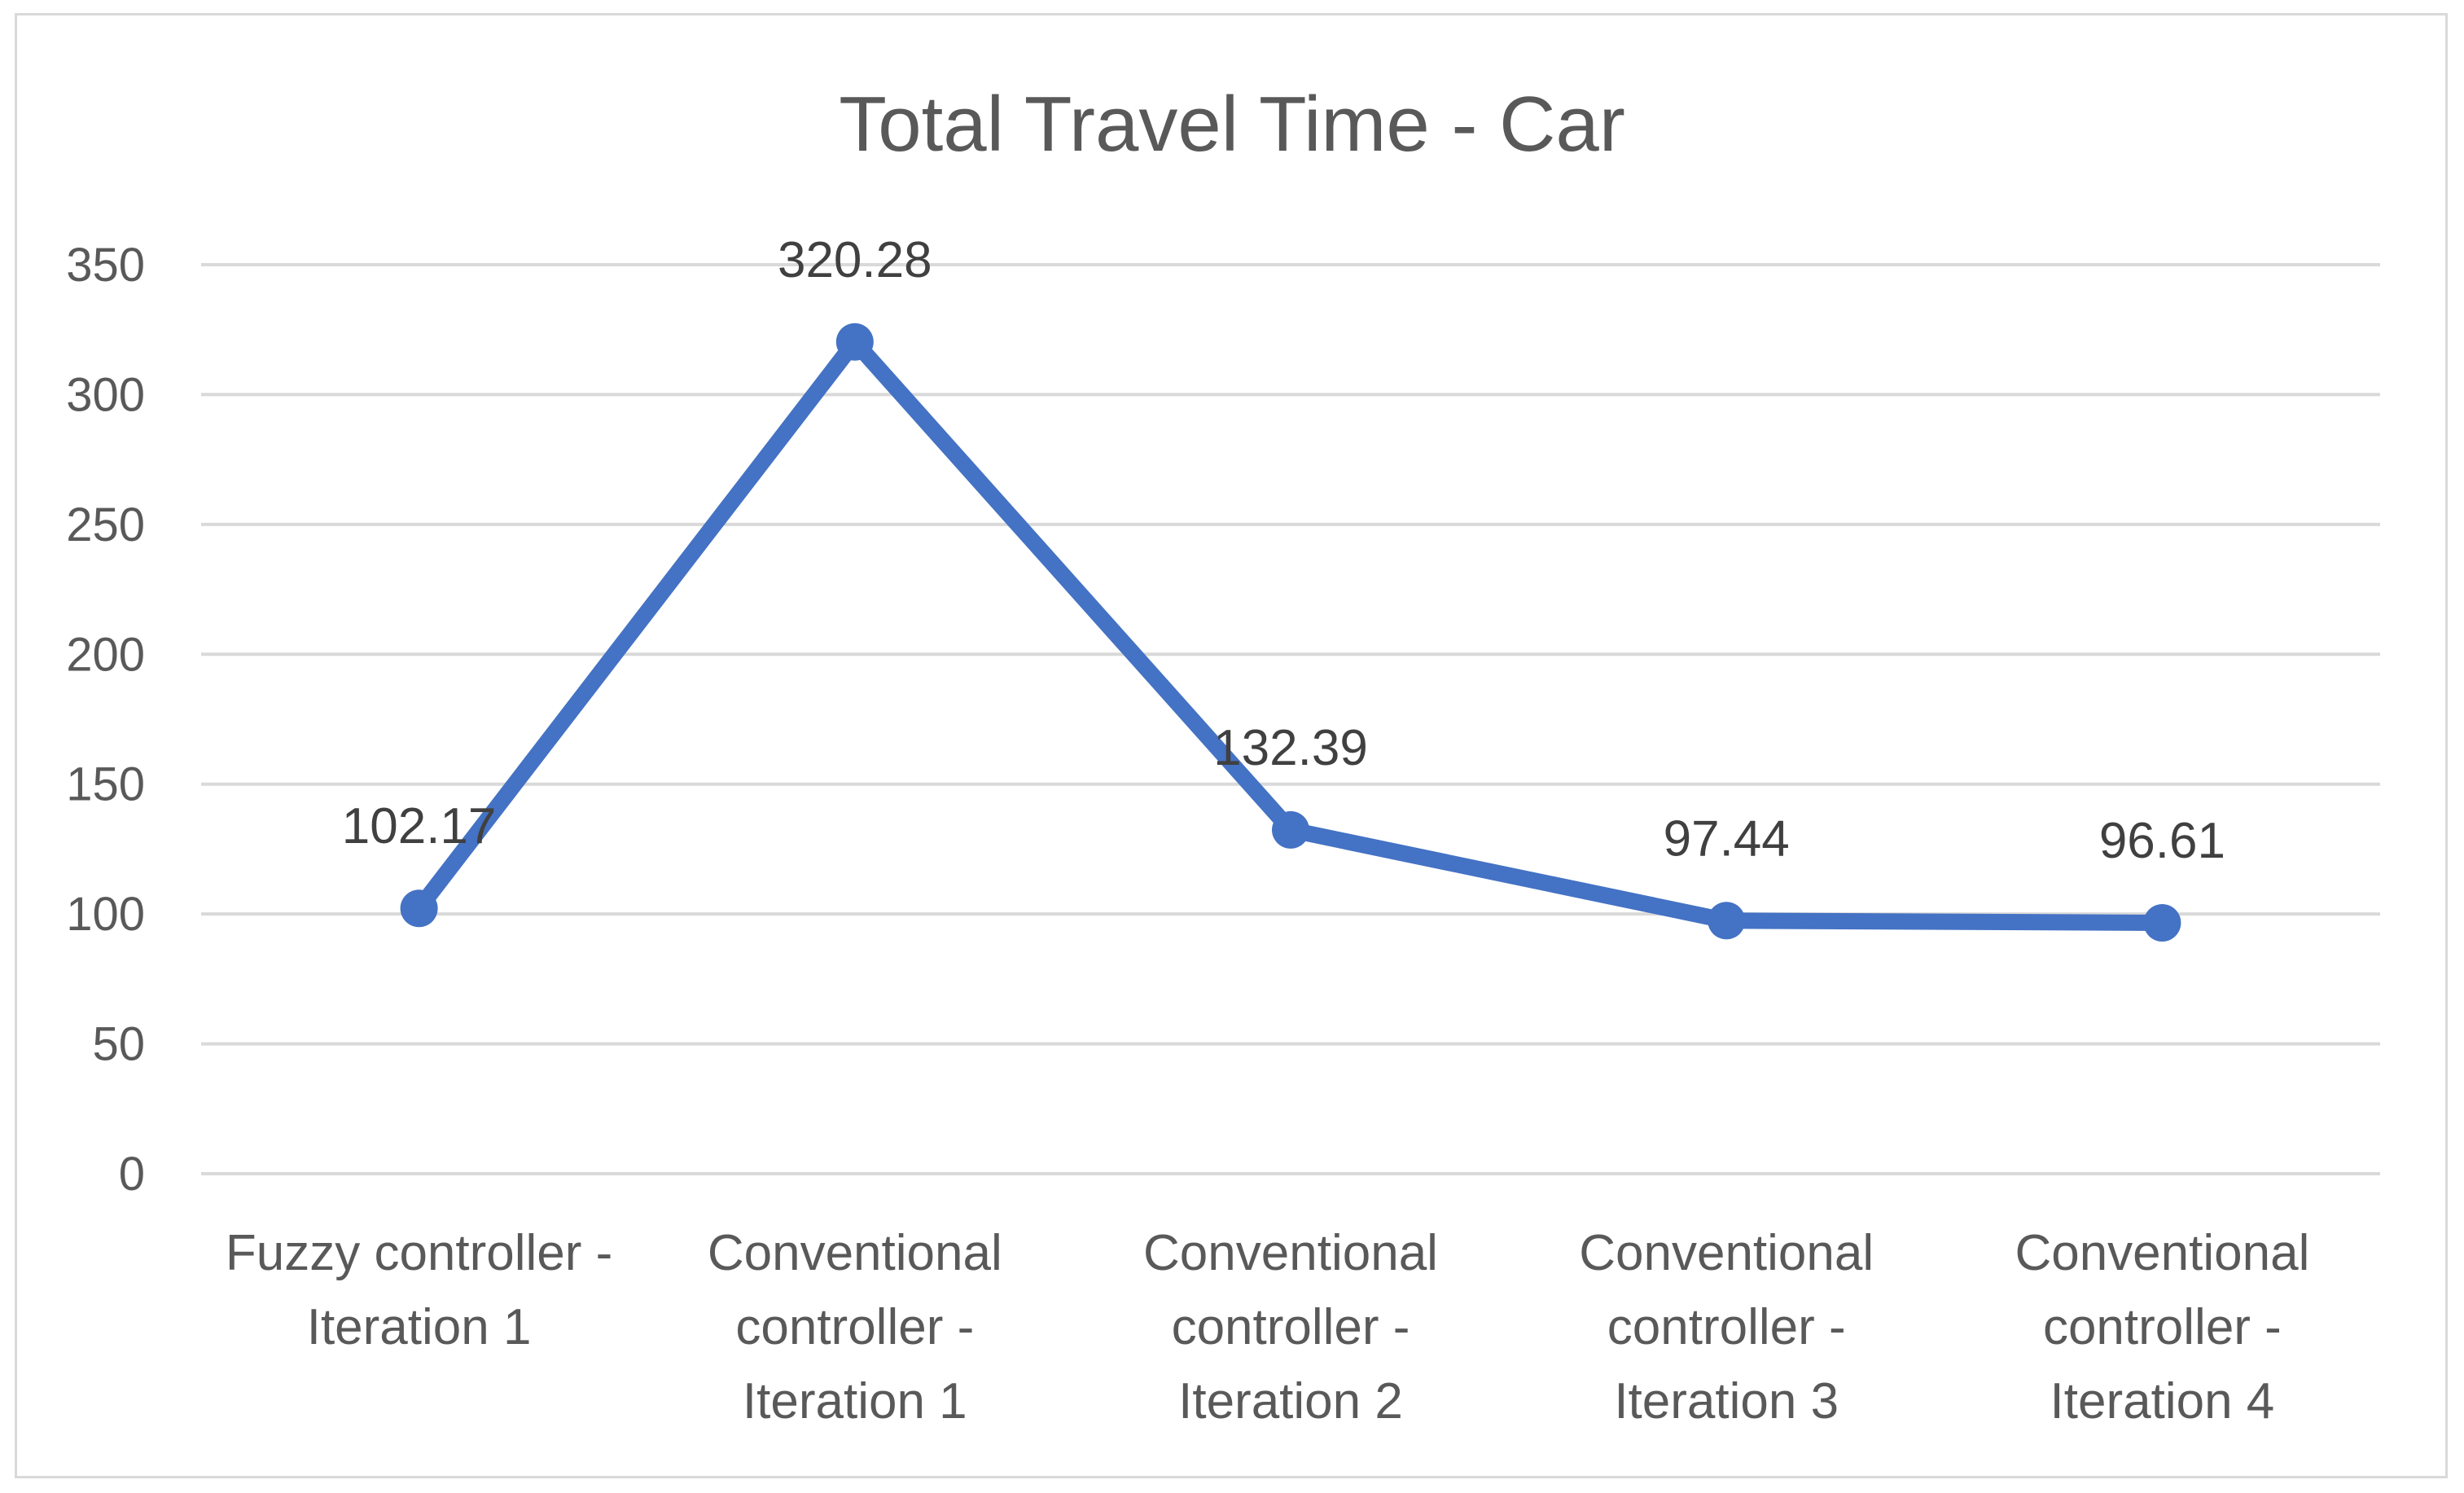 The height and width of the screenshot is (1493, 2464). What do you see at coordinates (1232, 124) in the screenshot?
I see `chart-title: Total Travel Time - Car` at bounding box center [1232, 124].